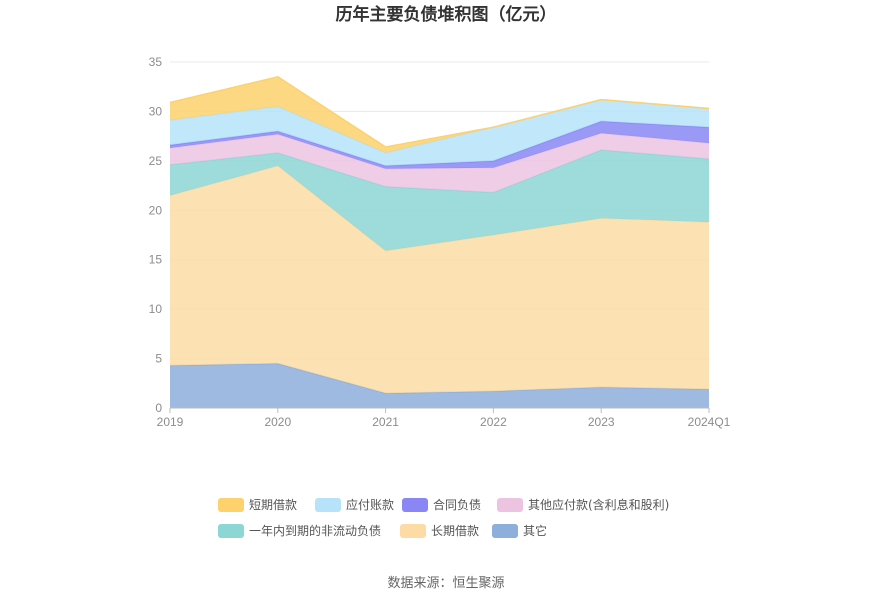 The image size is (893, 603). I want to click on legend-label: 长期借款, so click(455, 531).